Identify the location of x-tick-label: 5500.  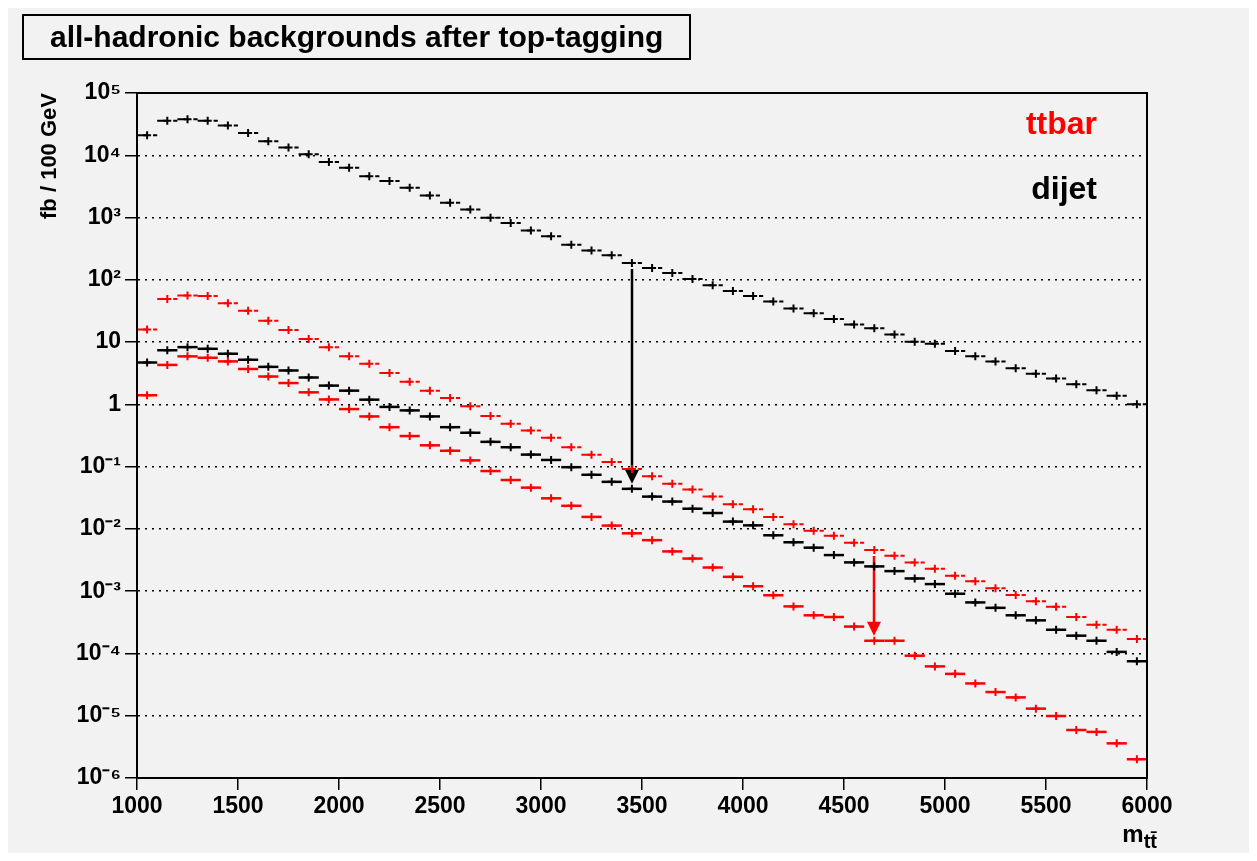
(1046, 805).